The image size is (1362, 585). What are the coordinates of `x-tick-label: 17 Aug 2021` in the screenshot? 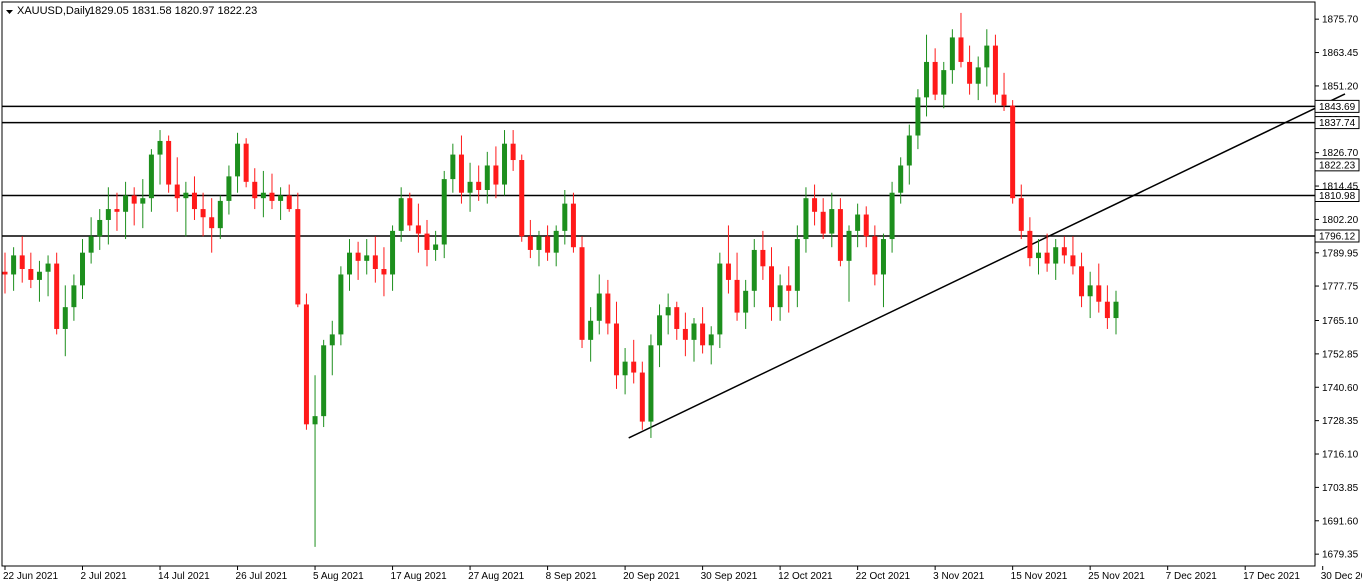 It's located at (419, 576).